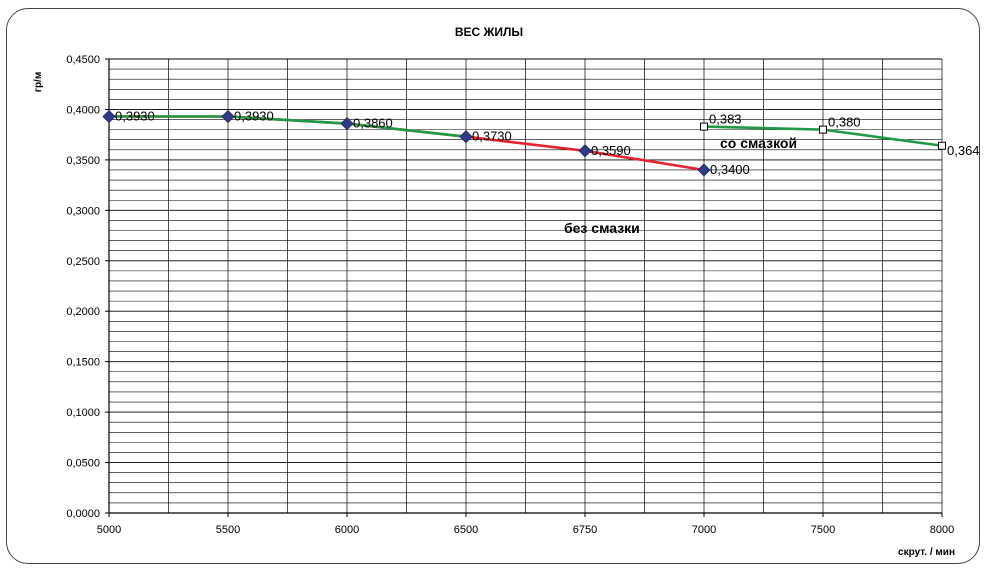  Describe the element at coordinates (83, 514) in the screenshot. I see `y-tick-label: 0,0000` at that location.